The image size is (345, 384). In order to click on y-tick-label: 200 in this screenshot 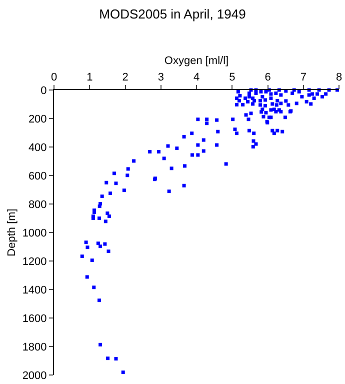, I will do `click(37, 119)`.